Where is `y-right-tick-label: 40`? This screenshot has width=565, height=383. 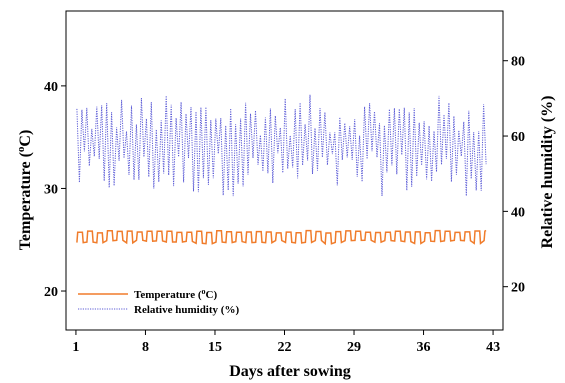
y-right-tick-label: 40 is located at coordinates (518, 212).